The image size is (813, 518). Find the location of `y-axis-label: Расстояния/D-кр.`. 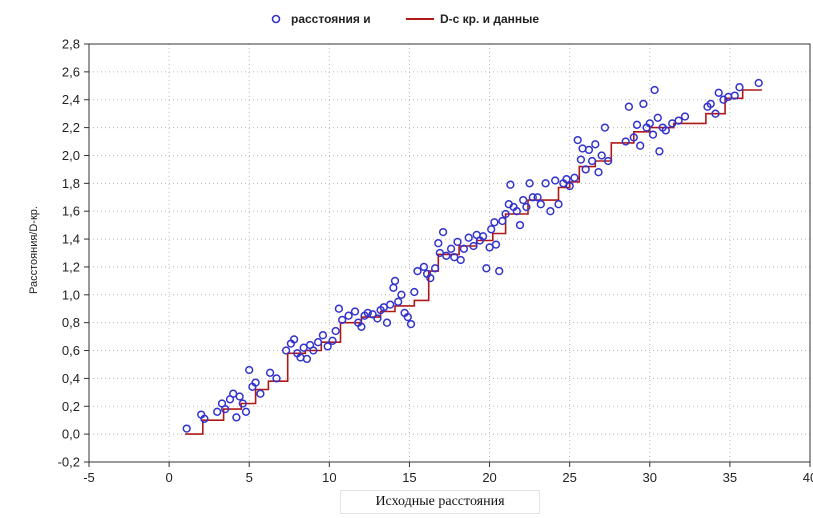

y-axis-label: Расстояния/D-кр. is located at coordinates (34, 250).